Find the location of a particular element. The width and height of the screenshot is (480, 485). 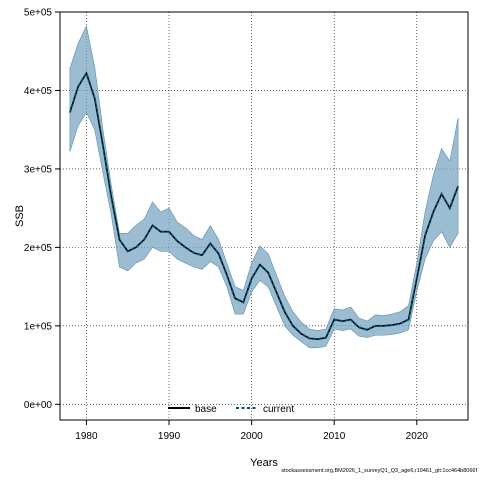

legend-label-current: current is located at coordinates (278, 409).